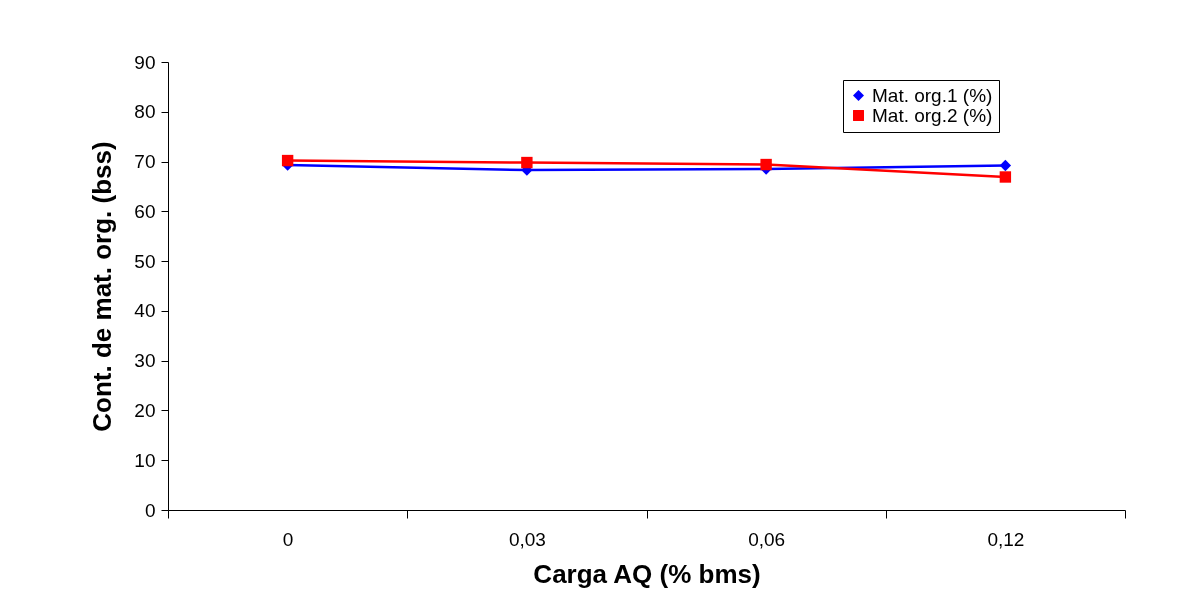 The width and height of the screenshot is (1190, 608). Describe the element at coordinates (145, 361) in the screenshot. I see `y-tick-label: 30` at that location.